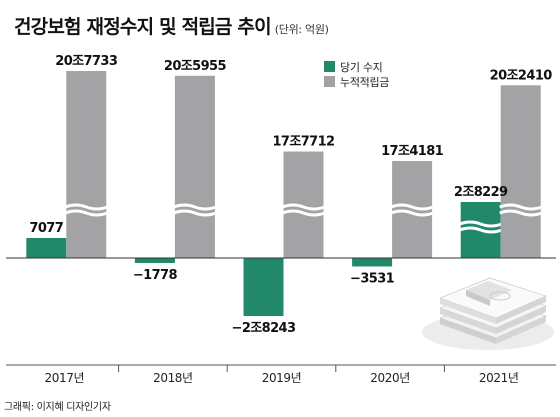  Describe the element at coordinates (301, 29) in the screenshot. I see `unit-label: (단위: 억원)` at that location.